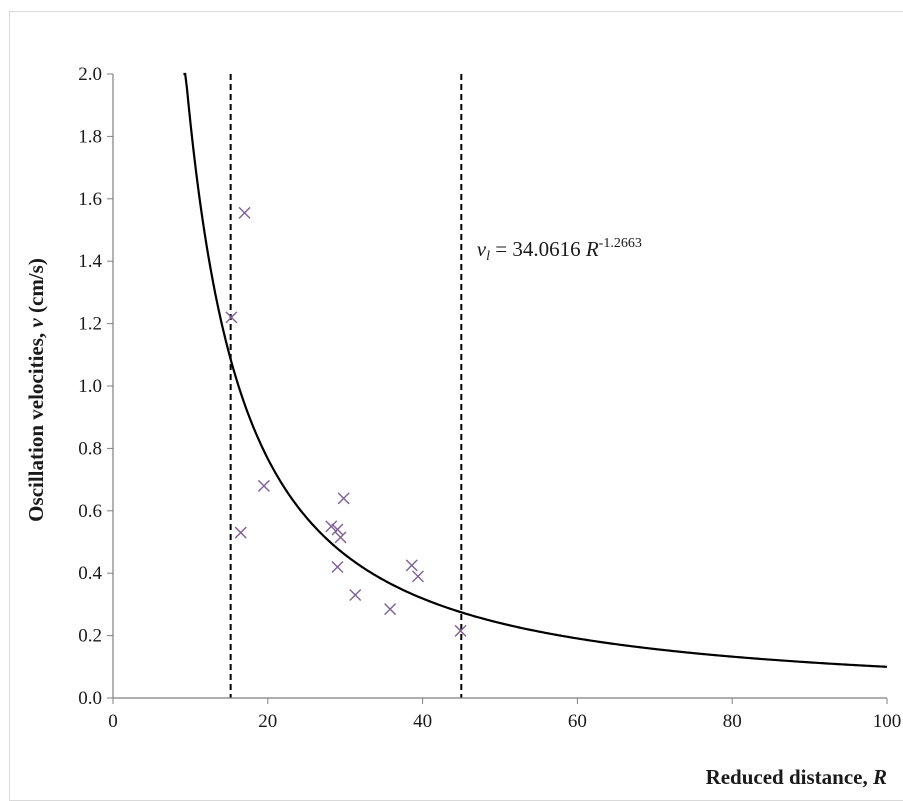  I want to click on x-tick-label: 0, so click(113, 721).